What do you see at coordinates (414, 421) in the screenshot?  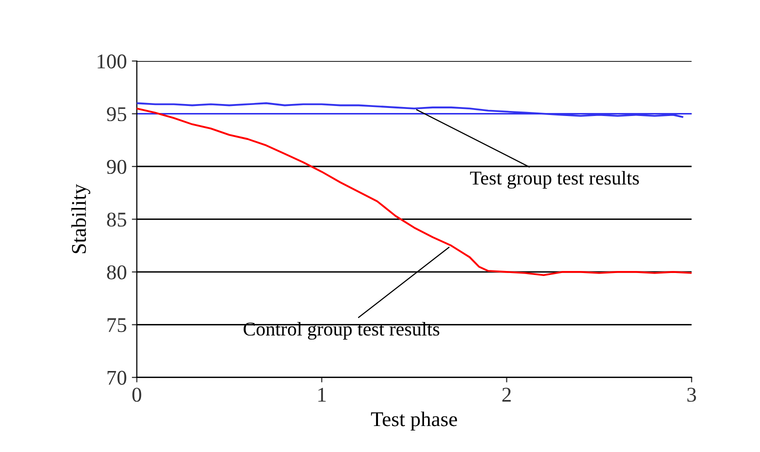 I see `x-axis-title: Test phase` at bounding box center [414, 421].